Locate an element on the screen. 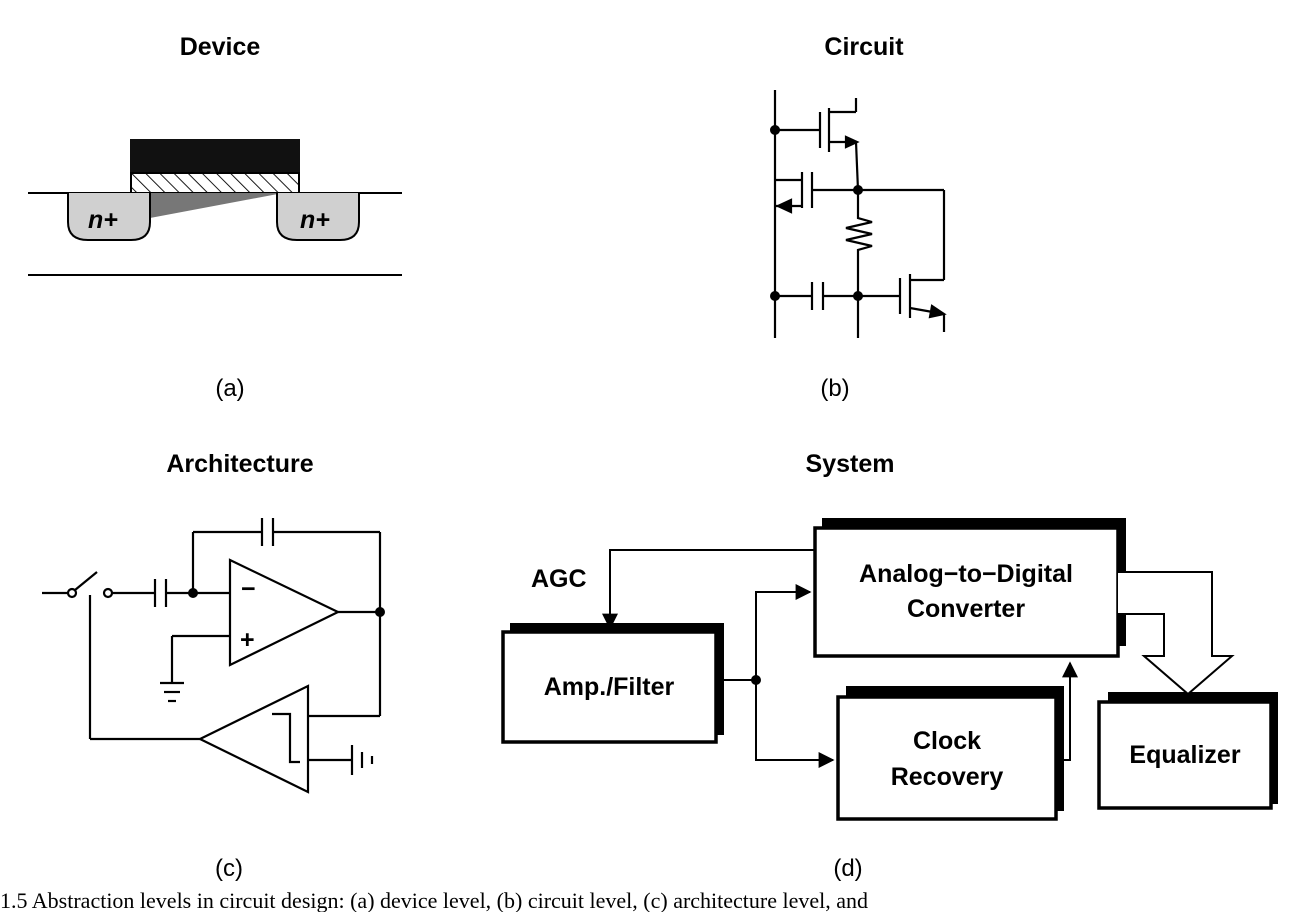  architecture-title: Architecture is located at coordinates (240, 464).